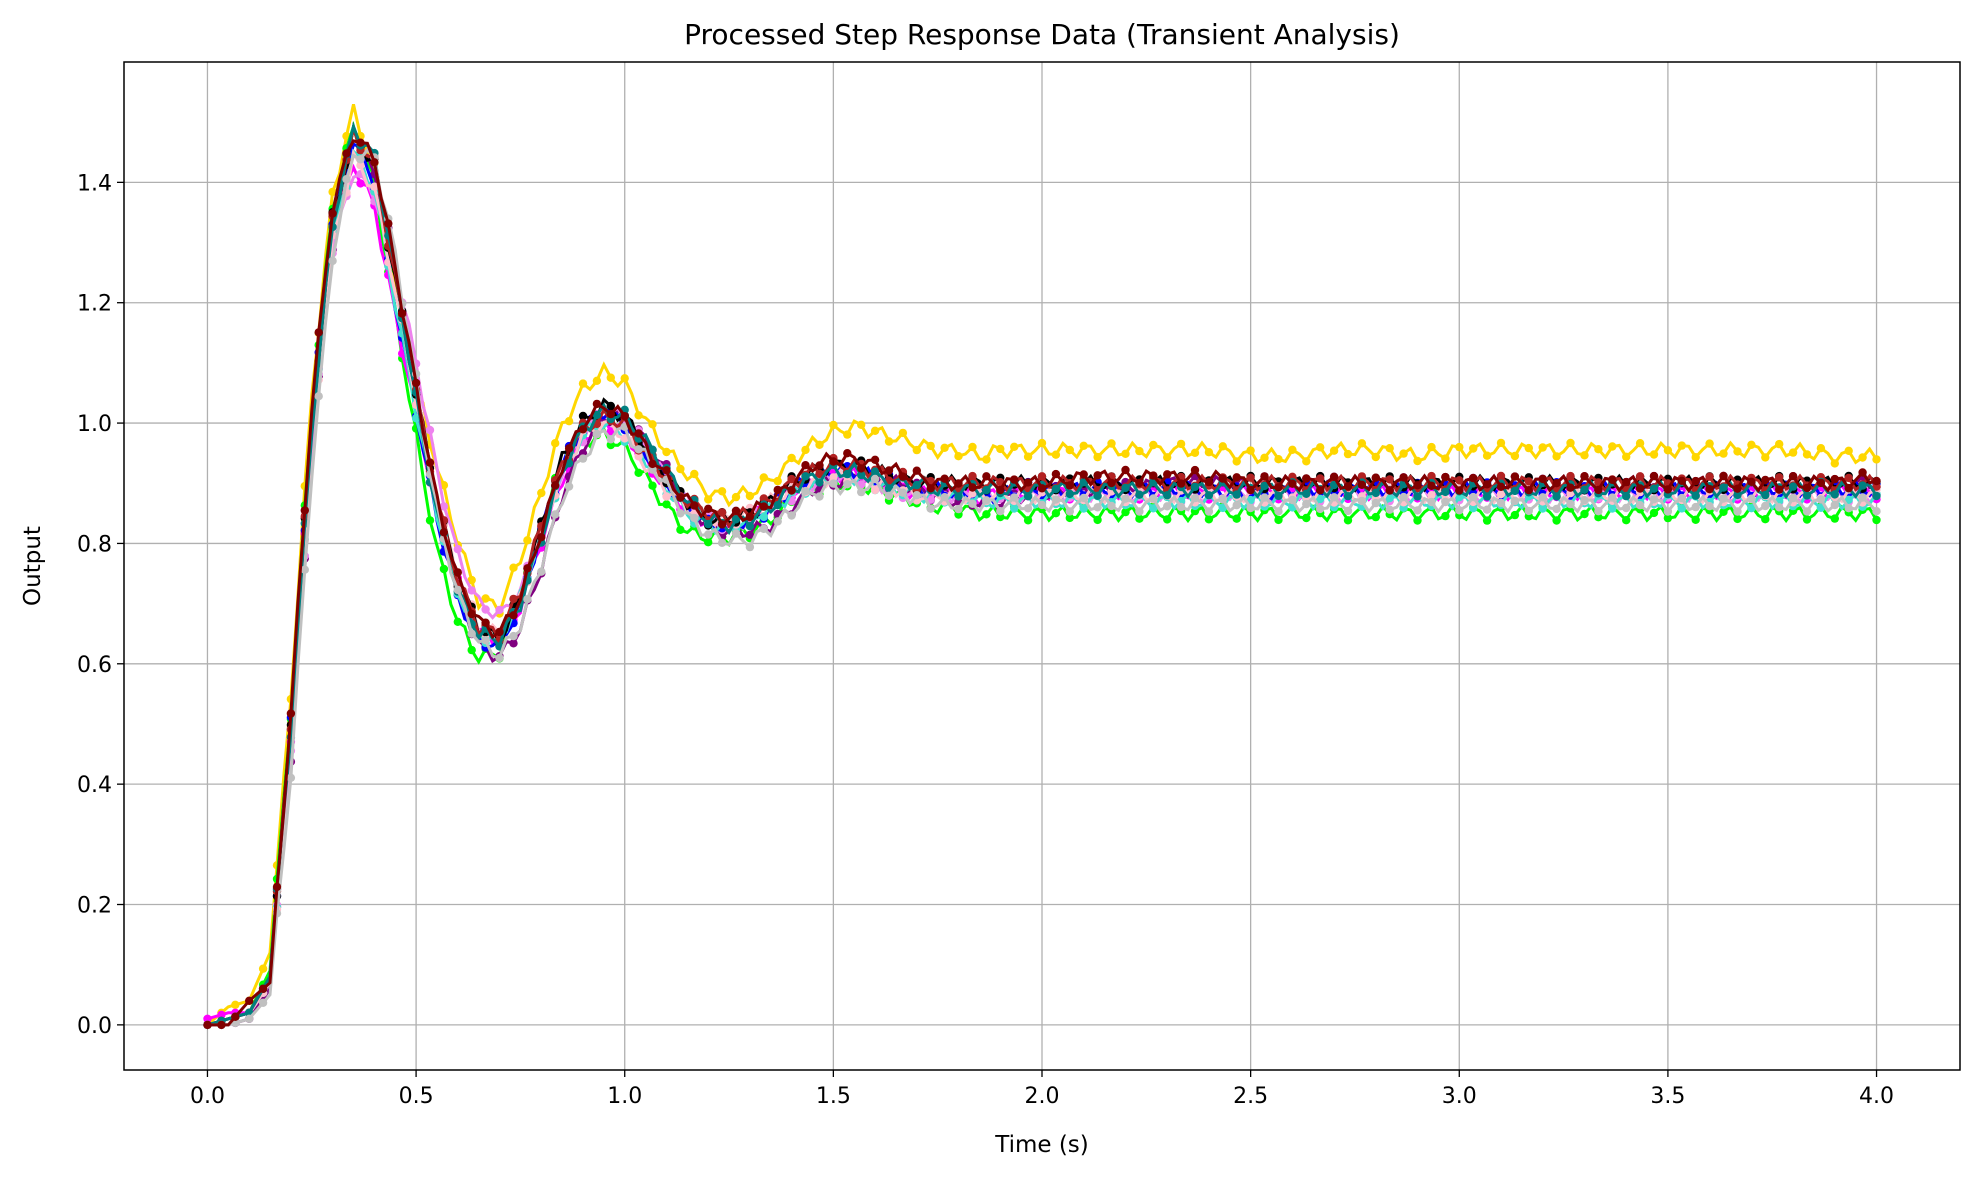  I want to click on x-tick-label: 4.0, so click(1876, 1096).